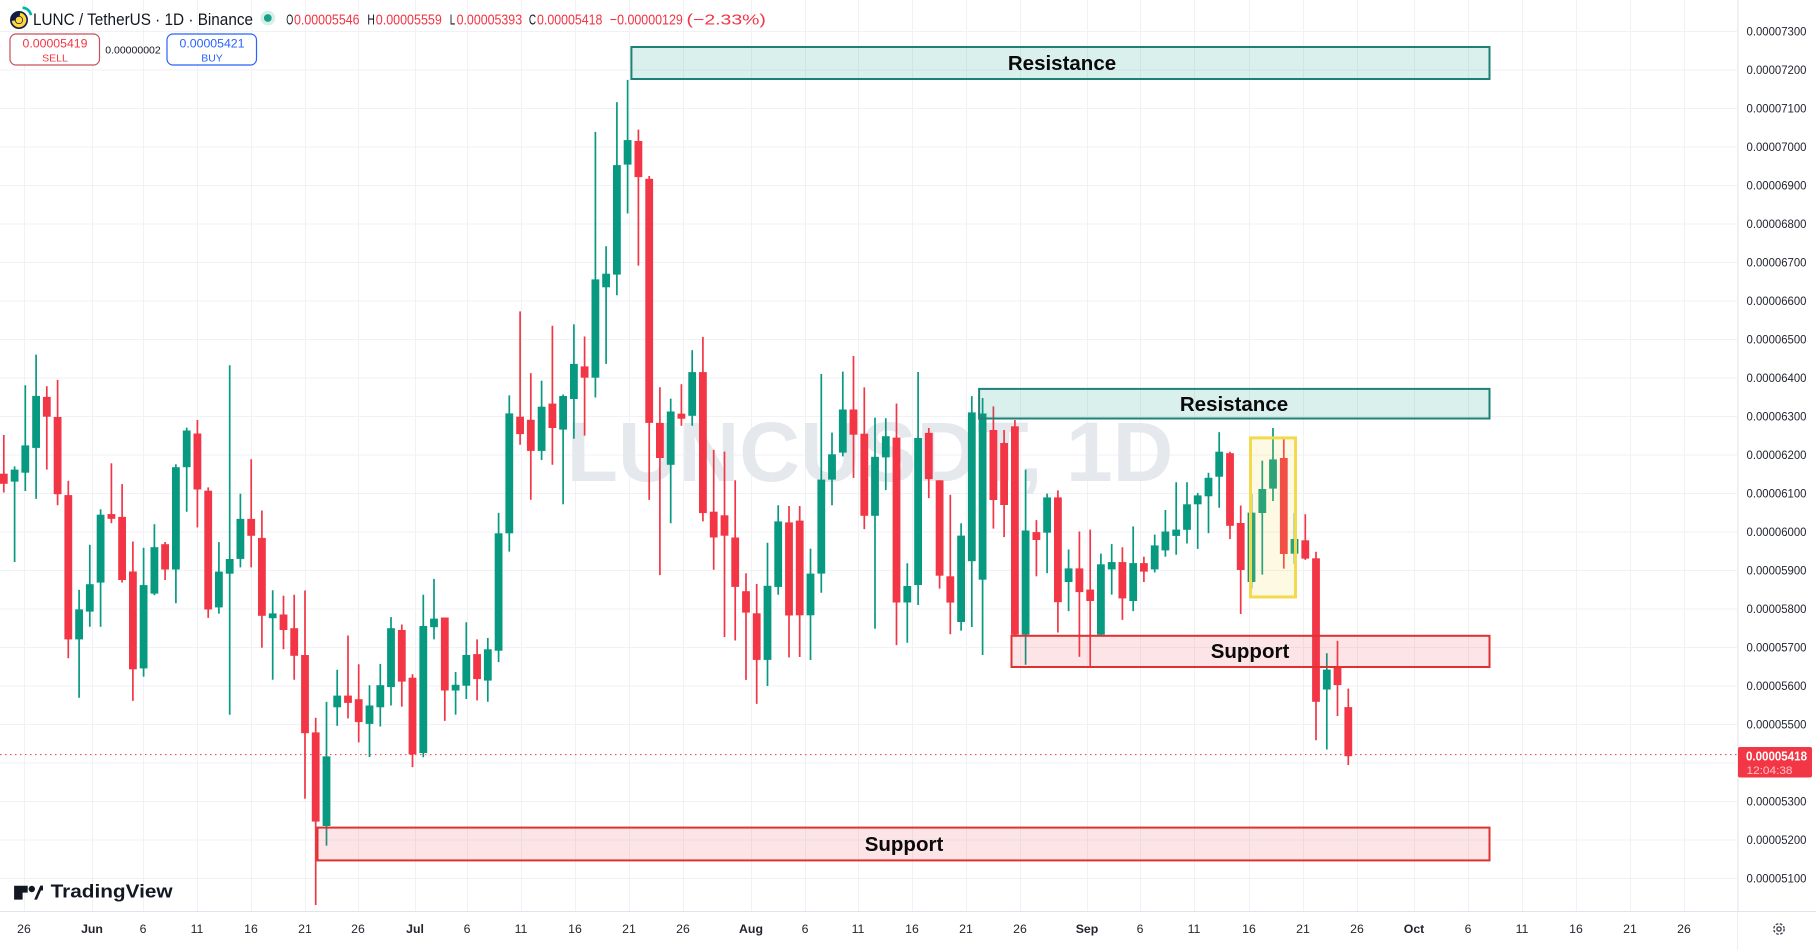 The height and width of the screenshot is (950, 1816). Describe the element at coordinates (327, 20) in the screenshot. I see `svg-text: 0.00005546` at that location.